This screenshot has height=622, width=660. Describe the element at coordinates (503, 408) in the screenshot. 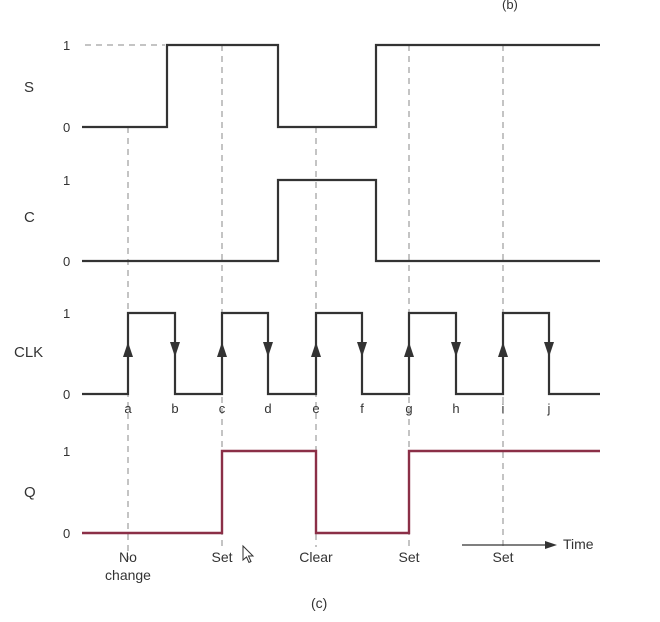

I see `clk-edge-label-i: i` at that location.